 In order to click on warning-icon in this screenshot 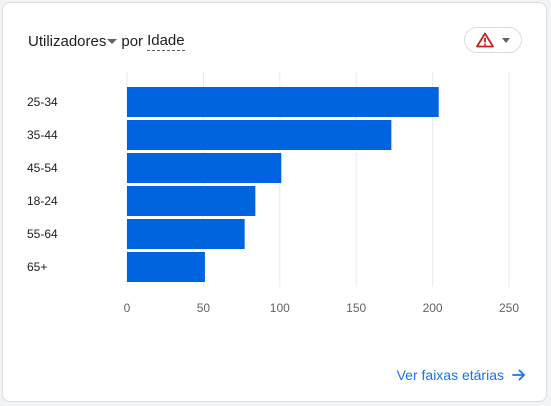, I will do `click(485, 40)`.